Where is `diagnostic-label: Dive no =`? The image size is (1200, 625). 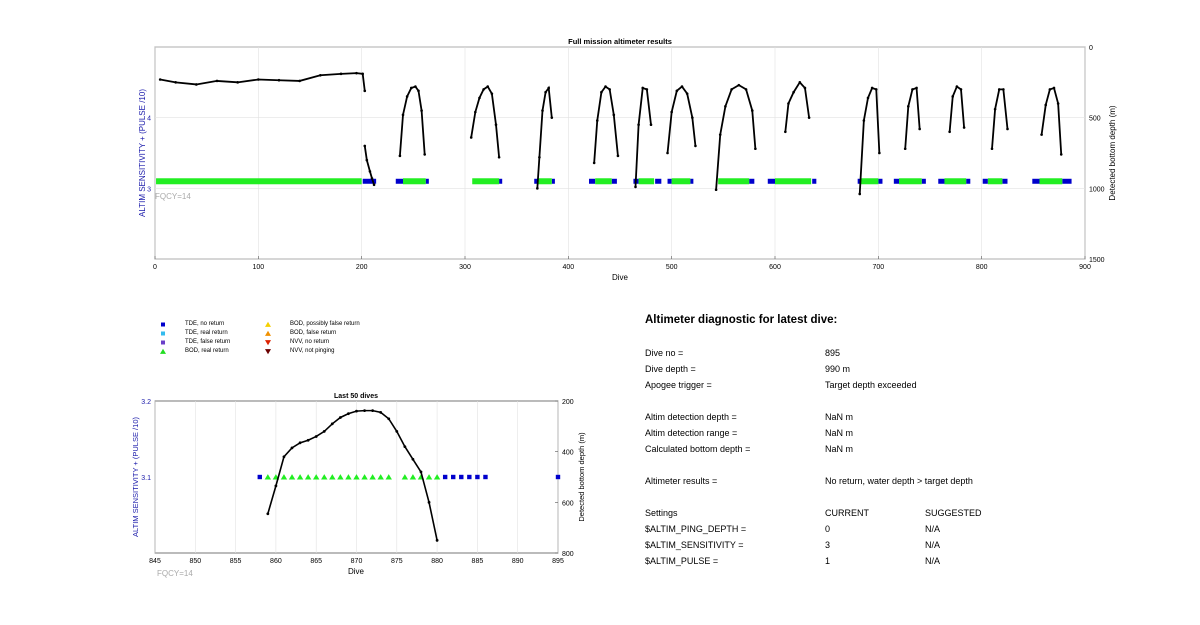
diagnostic-label: Dive no = is located at coordinates (664, 353).